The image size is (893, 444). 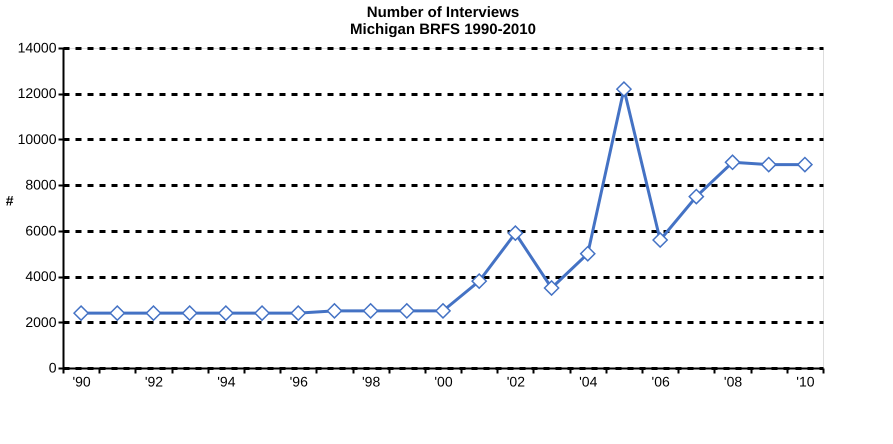 What do you see at coordinates (154, 382) in the screenshot?
I see `x-tick-label: '92` at bounding box center [154, 382].